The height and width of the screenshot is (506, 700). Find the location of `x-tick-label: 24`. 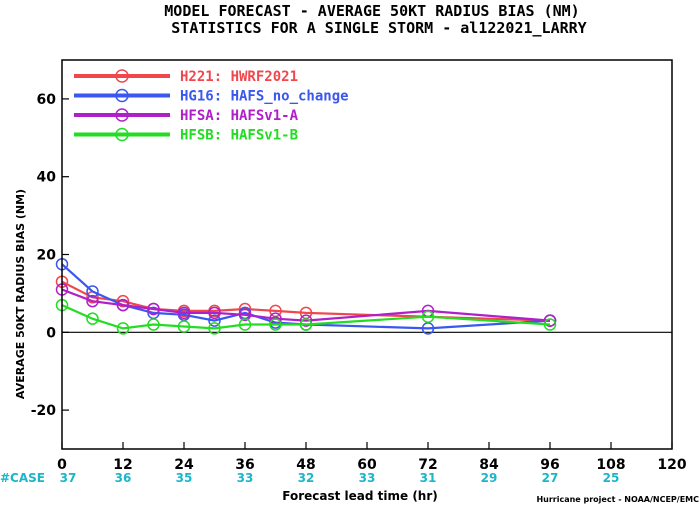

x-tick-label: 24 is located at coordinates (184, 465).